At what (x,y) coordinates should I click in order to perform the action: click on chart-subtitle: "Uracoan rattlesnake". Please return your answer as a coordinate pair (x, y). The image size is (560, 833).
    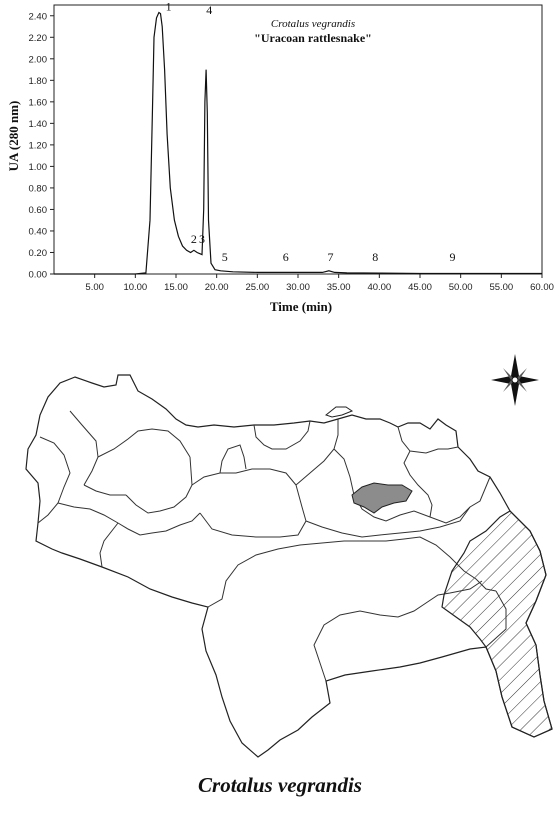
    Looking at the image, I should click on (313, 38).